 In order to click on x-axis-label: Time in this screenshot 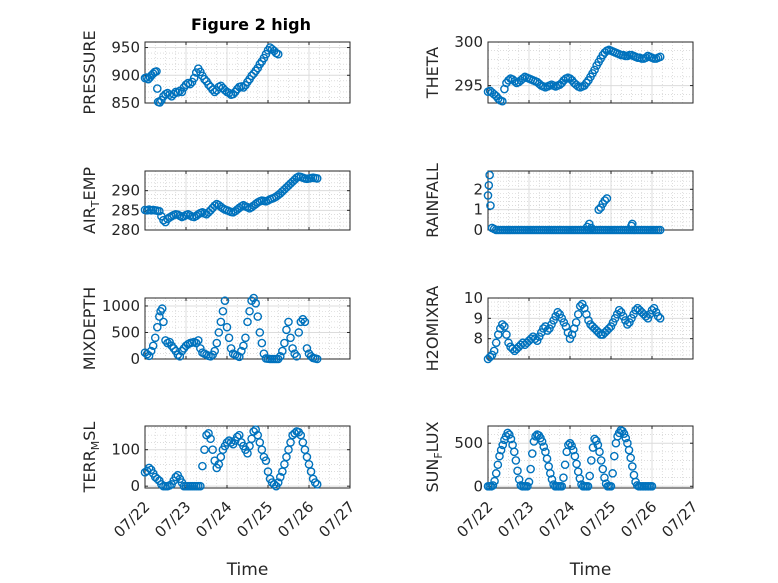, I will do `click(590, 570)`.